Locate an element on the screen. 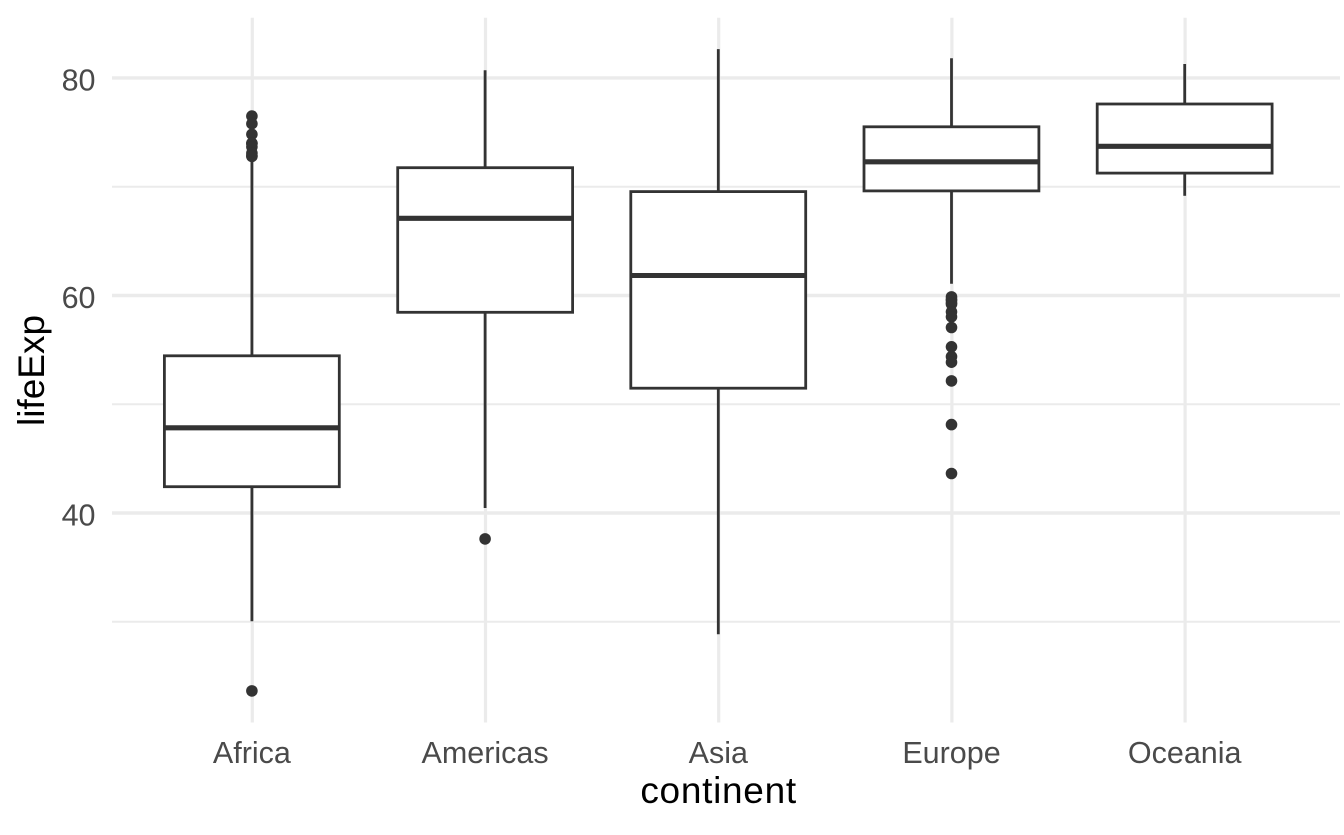 This screenshot has height=835, width=1344. svg-text: lifeExp is located at coordinates (31, 370).